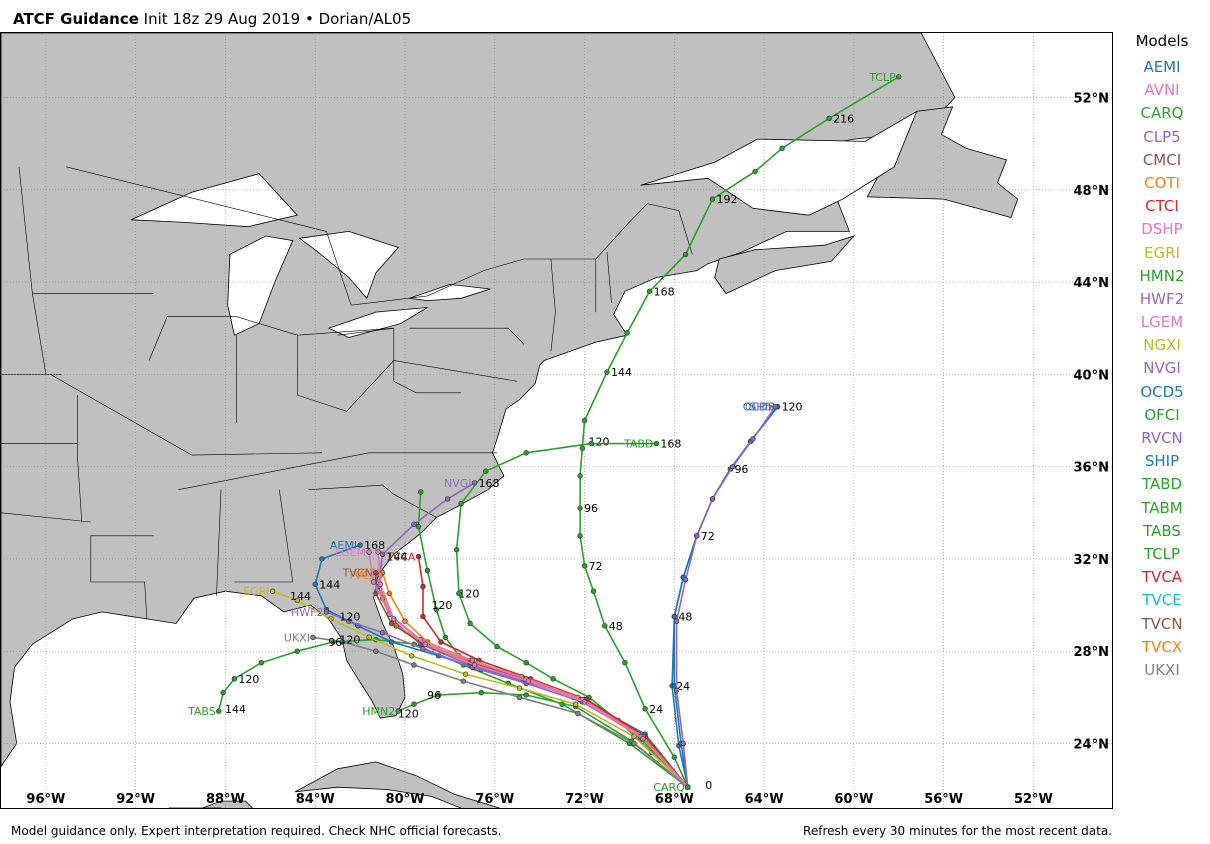 The width and height of the screenshot is (1210, 844). What do you see at coordinates (1162, 414) in the screenshot?
I see `legend-item-ofci: OFCI` at bounding box center [1162, 414].